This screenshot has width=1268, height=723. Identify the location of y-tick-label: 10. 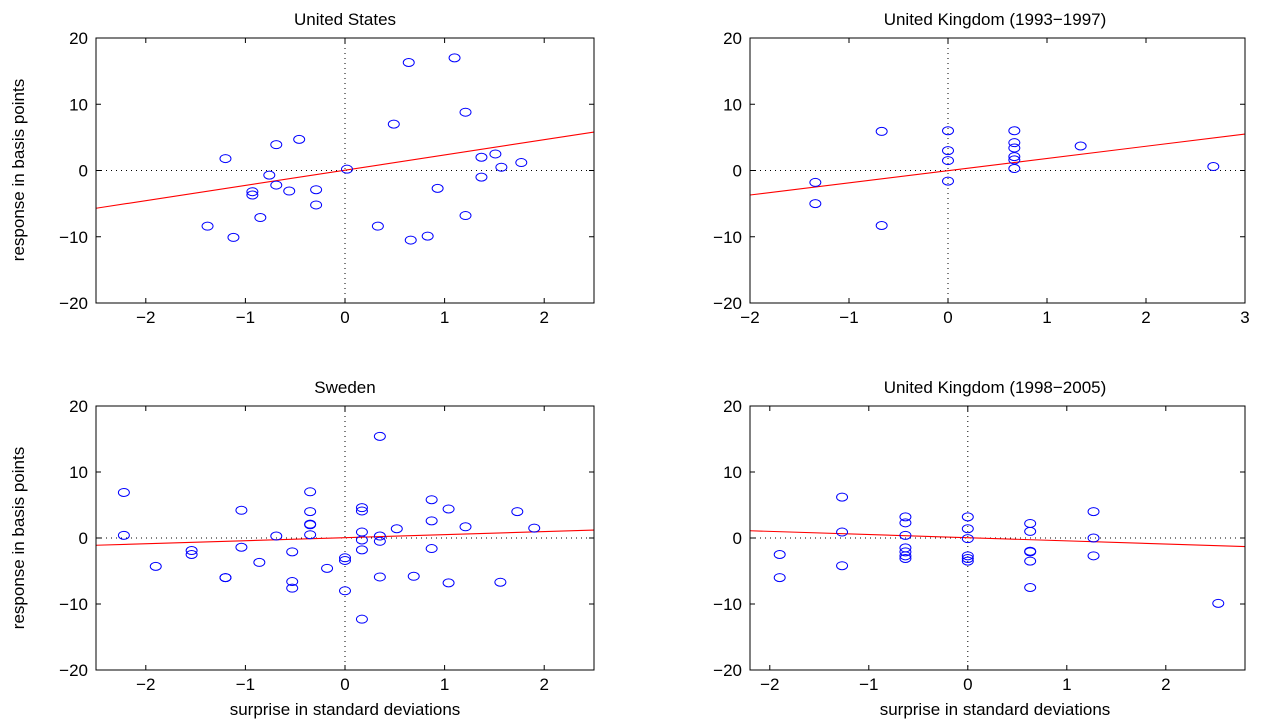
(78, 104).